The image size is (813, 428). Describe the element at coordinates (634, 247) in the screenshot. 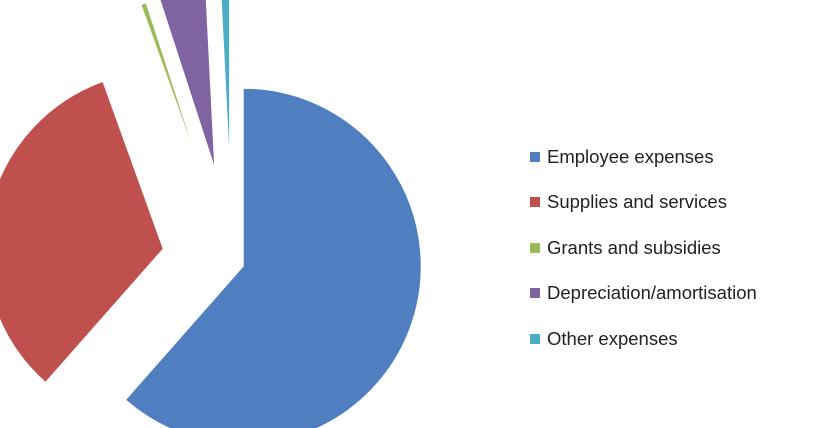

I see `legend-label: Grants and subsidies` at that location.